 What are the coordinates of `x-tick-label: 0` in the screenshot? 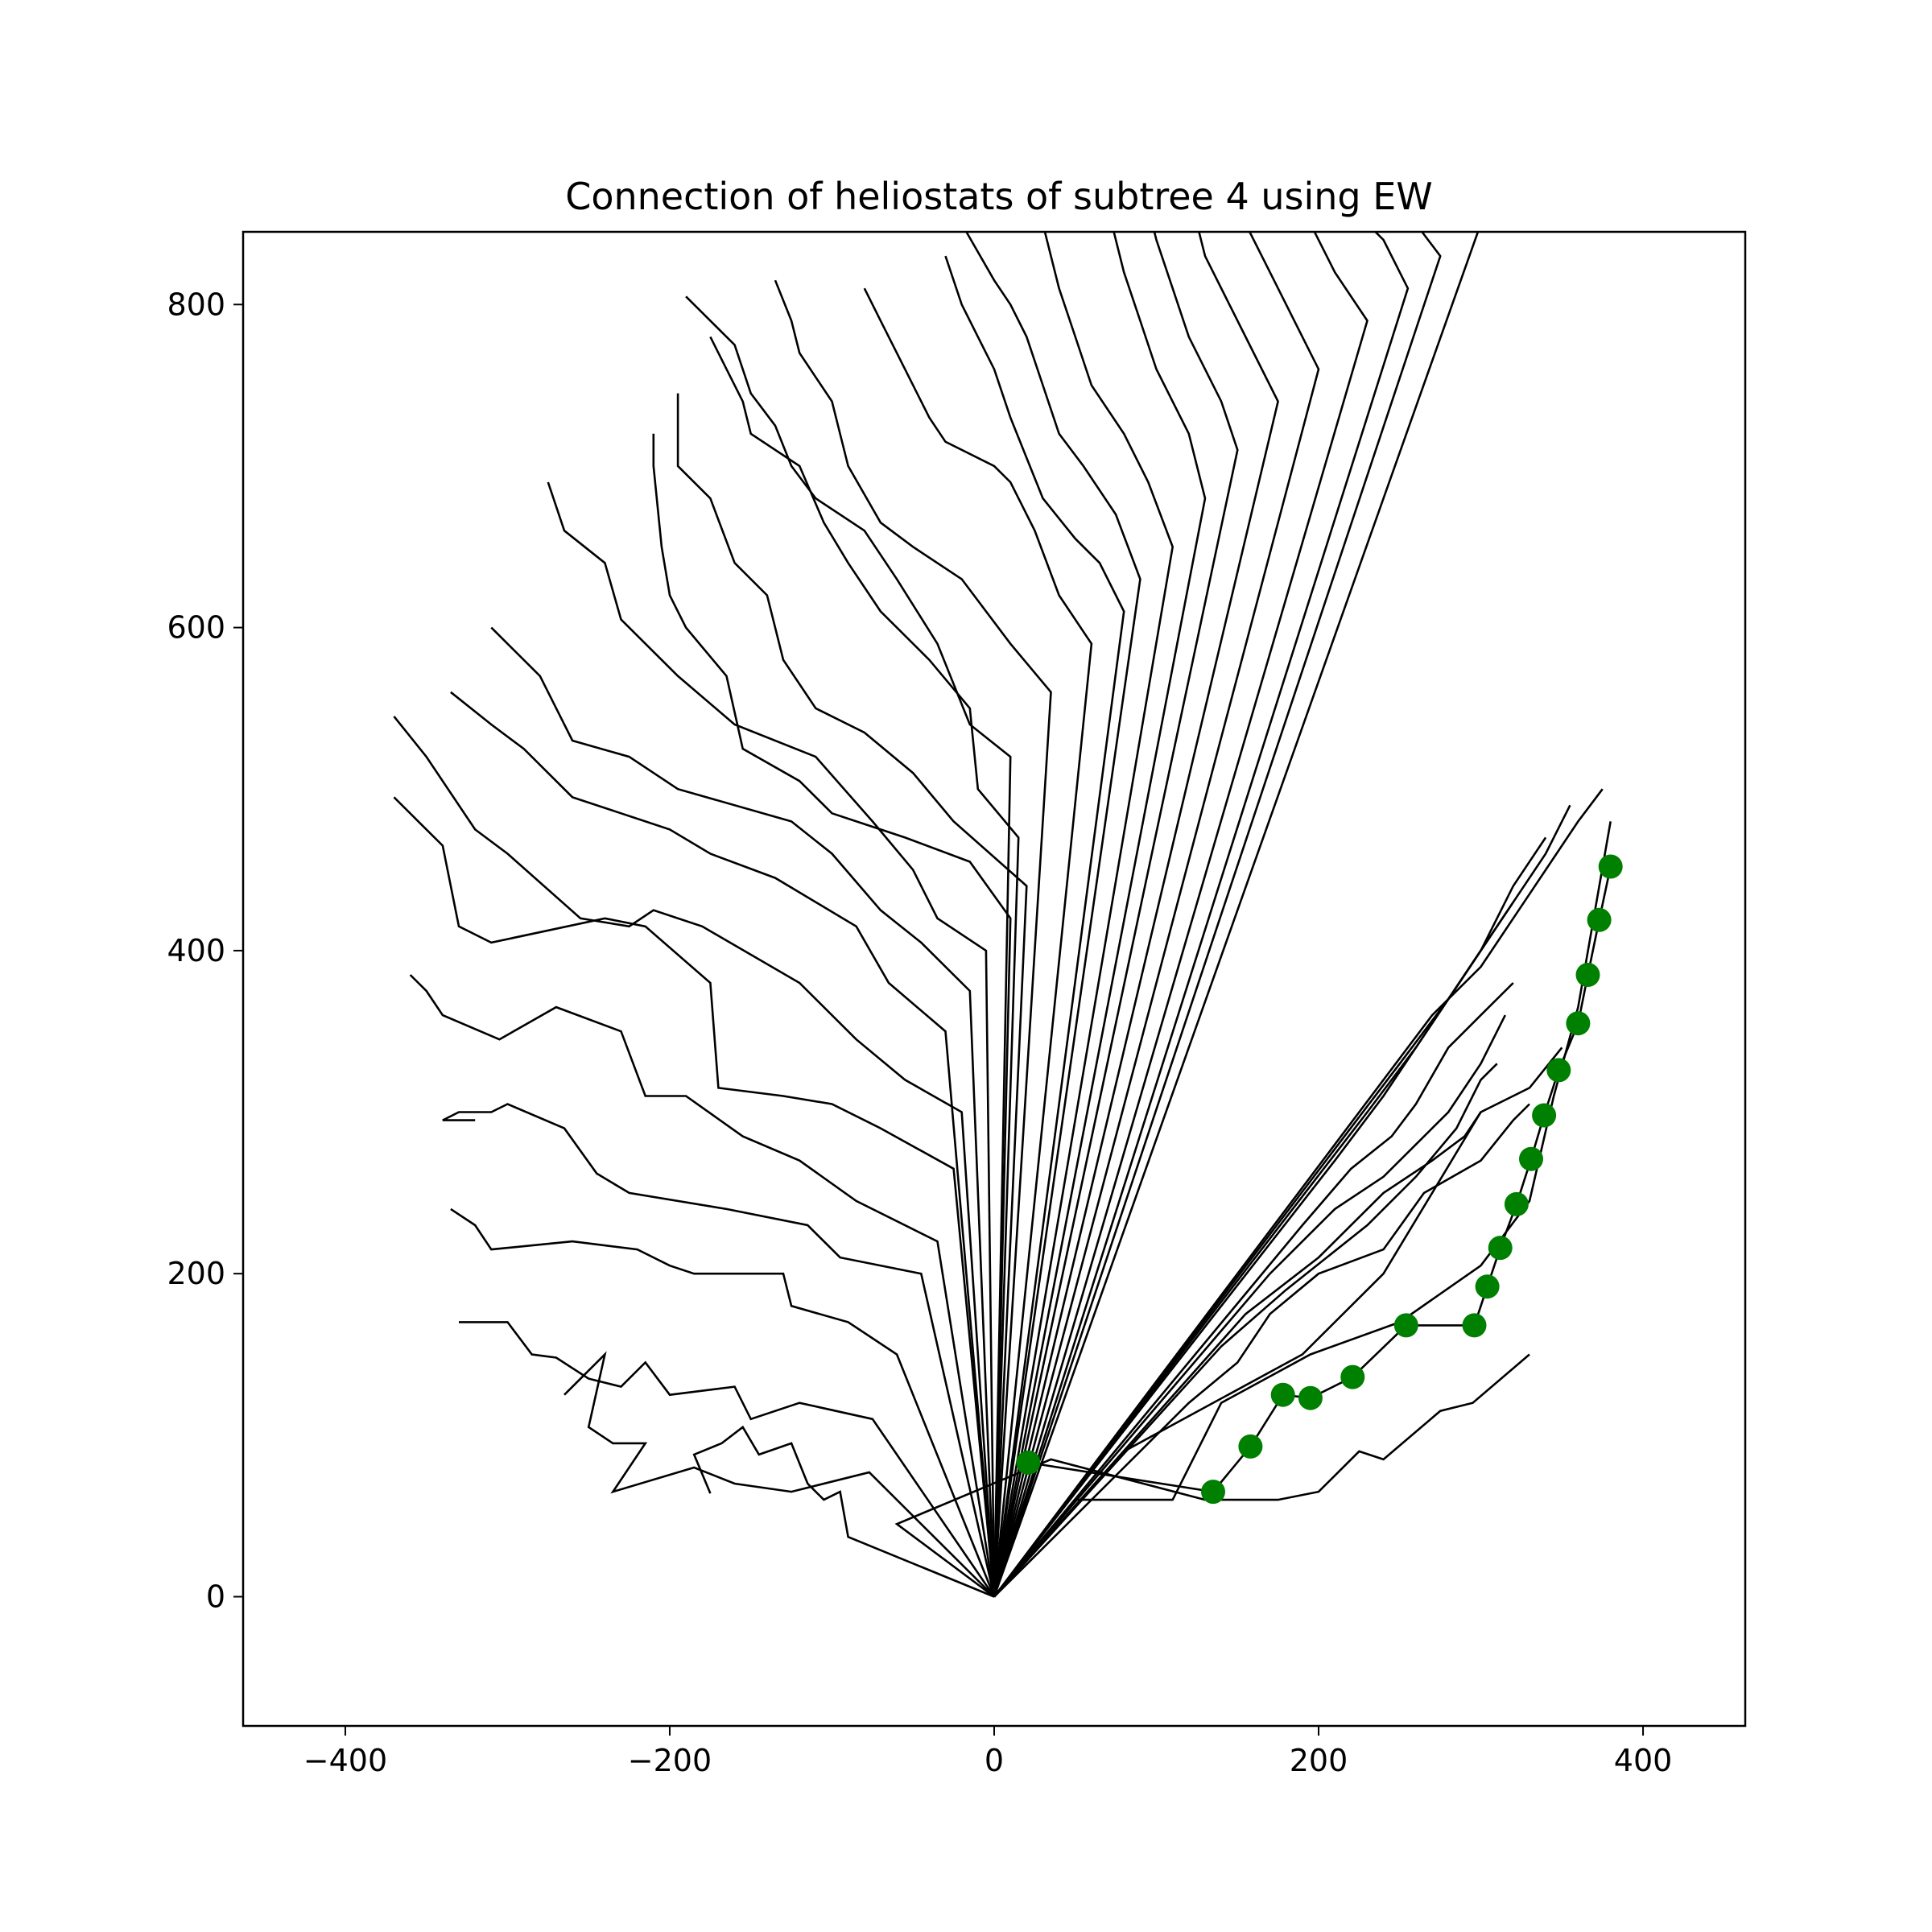 It's located at (994, 1760).